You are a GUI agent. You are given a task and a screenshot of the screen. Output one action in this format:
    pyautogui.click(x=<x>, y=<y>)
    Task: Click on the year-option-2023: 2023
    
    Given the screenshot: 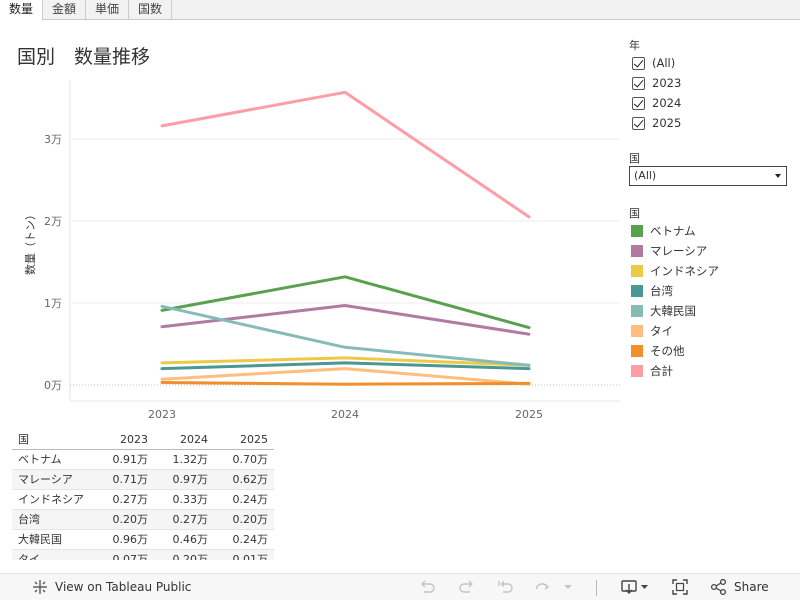 What is the action you would take?
    pyautogui.click(x=656, y=83)
    